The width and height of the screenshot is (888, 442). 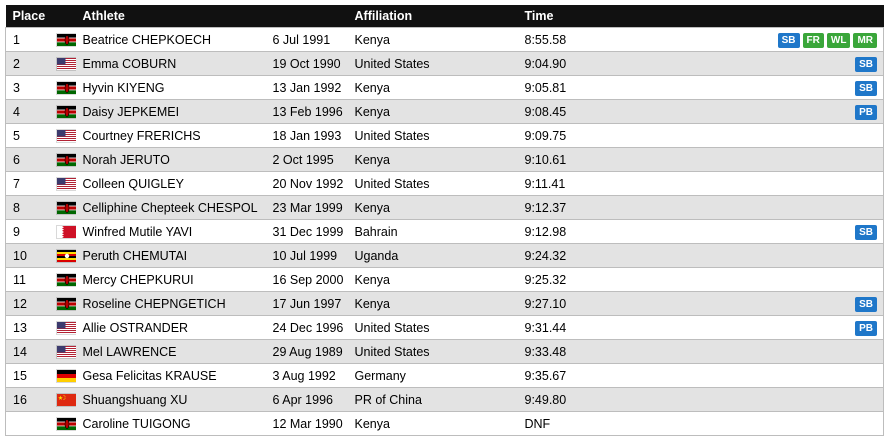 What do you see at coordinates (27, 39) in the screenshot?
I see `place-cell: 1` at bounding box center [27, 39].